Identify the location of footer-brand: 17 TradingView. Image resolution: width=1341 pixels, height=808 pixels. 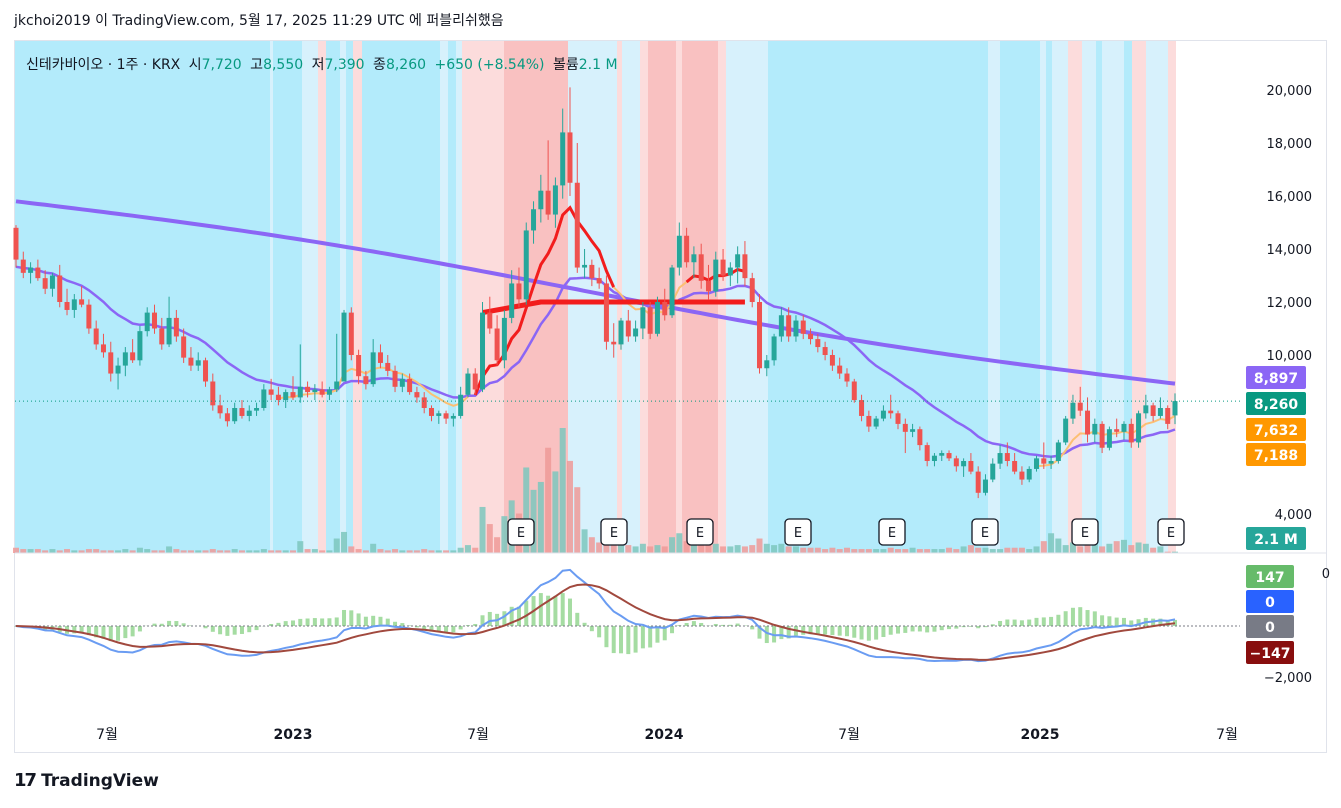
(86, 780).